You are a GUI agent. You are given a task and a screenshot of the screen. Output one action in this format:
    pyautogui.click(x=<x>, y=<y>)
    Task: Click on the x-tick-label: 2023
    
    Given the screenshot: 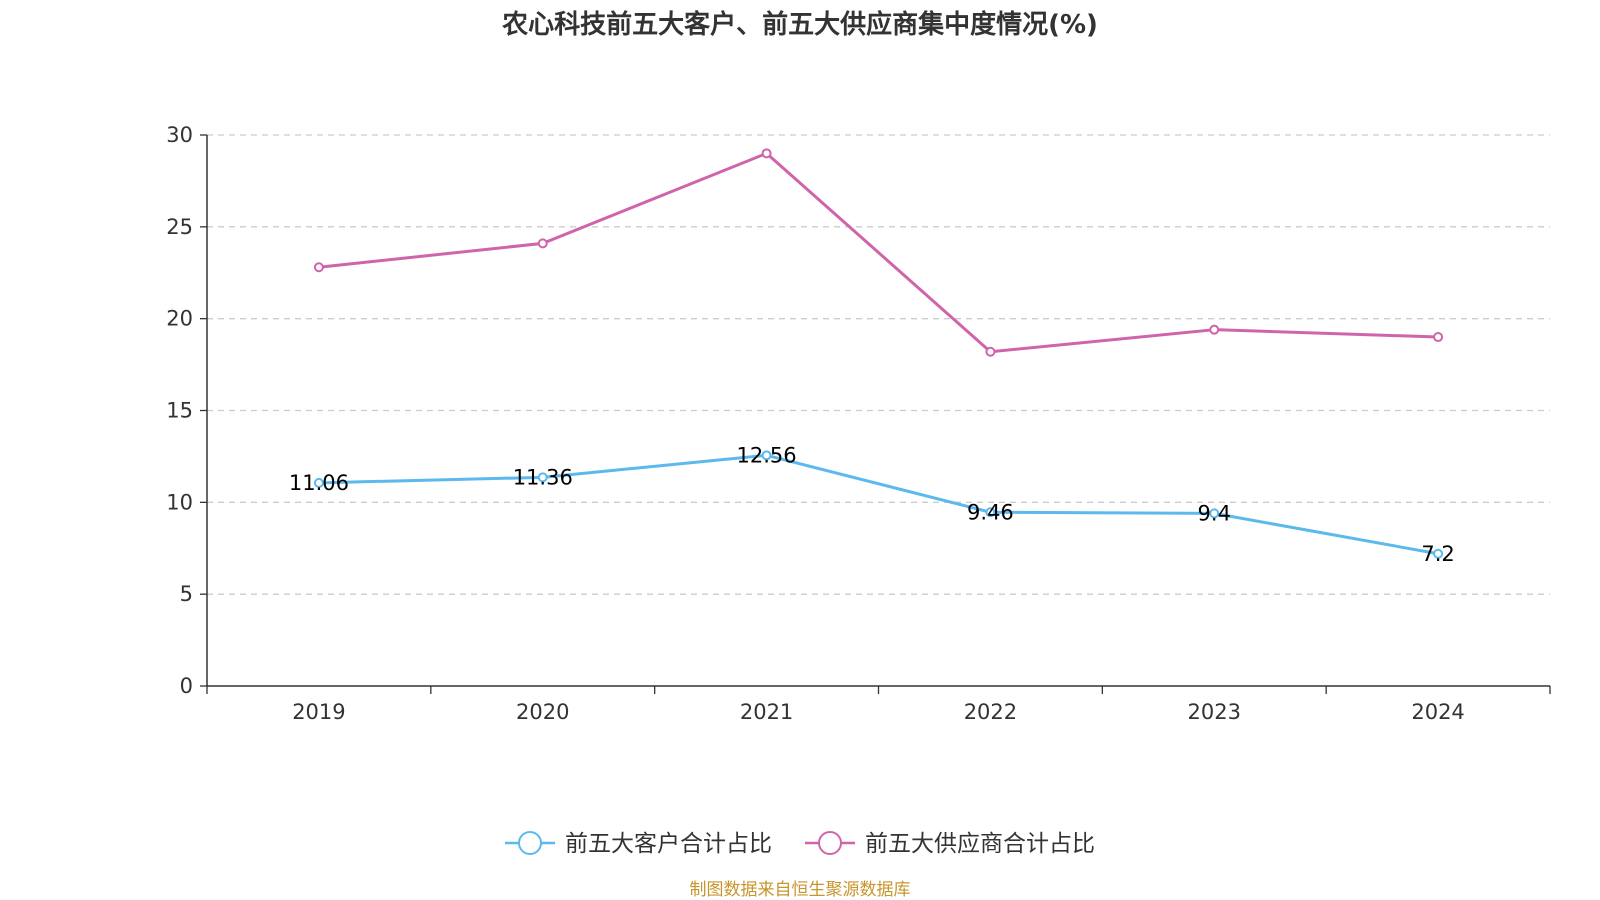 What is the action you would take?
    pyautogui.click(x=1214, y=712)
    